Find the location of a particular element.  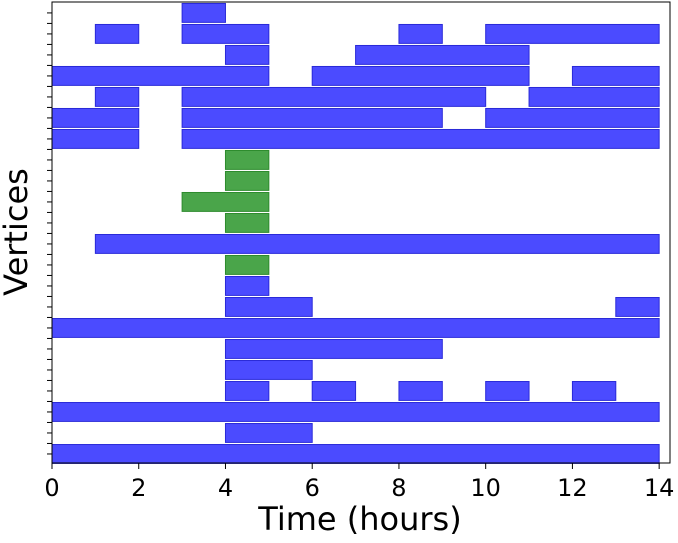

x-tick-label: 12 is located at coordinates (572, 488).